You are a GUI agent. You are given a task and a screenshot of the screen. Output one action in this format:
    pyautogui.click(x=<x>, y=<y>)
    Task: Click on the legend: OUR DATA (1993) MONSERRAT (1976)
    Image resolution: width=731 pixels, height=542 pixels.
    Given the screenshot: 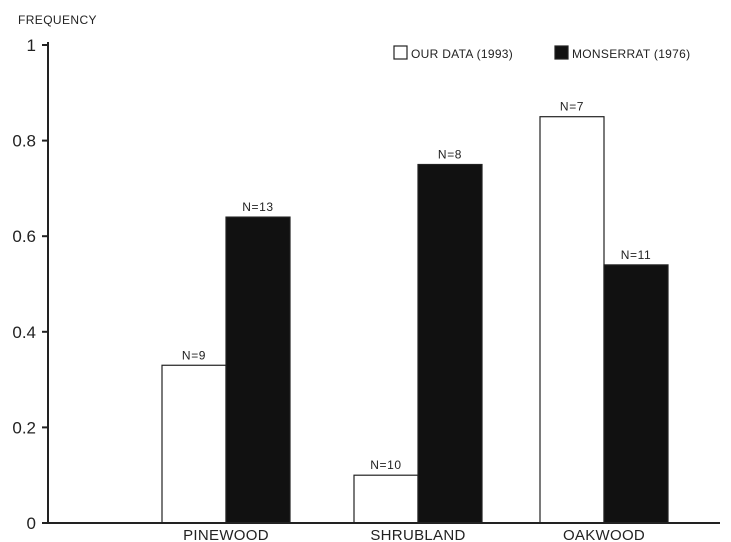 What is the action you would take?
    pyautogui.click(x=541, y=53)
    